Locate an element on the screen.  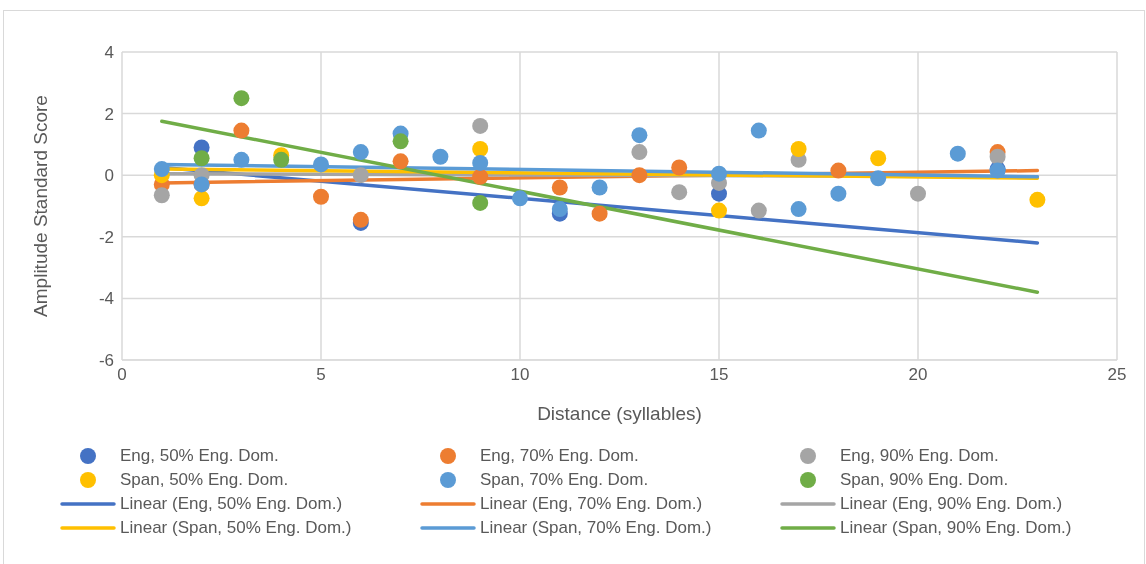
x-tick-label: 20 is located at coordinates (918, 375).